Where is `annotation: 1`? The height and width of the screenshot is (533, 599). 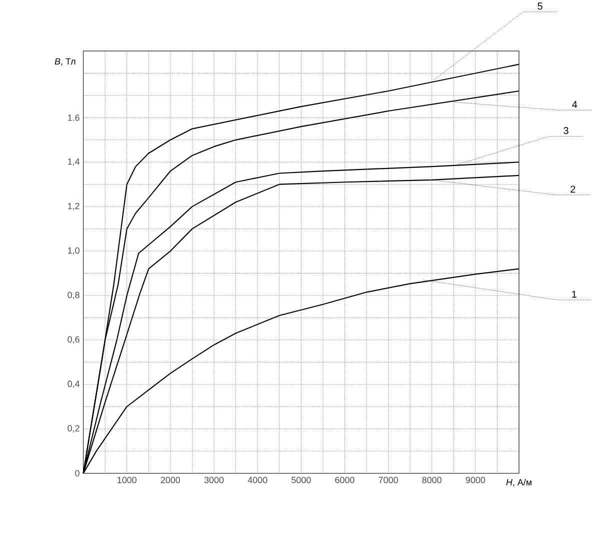
annotation: 1 is located at coordinates (574, 294).